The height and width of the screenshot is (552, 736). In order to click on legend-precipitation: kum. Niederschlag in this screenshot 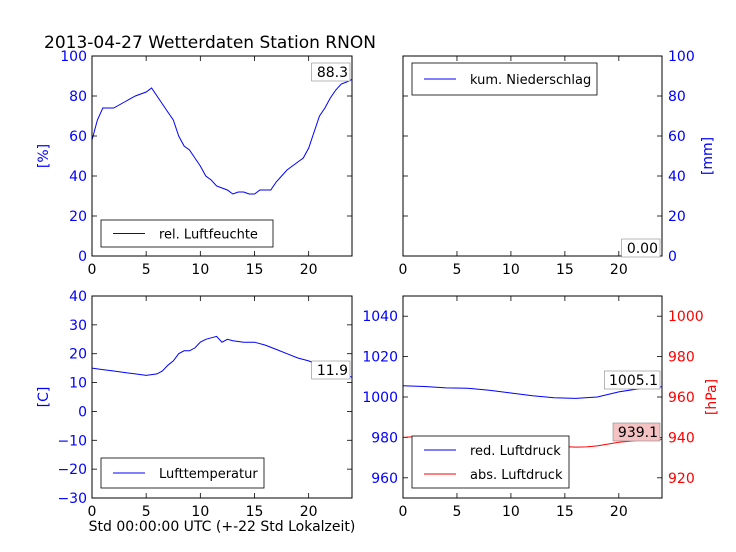, I will do `click(504, 79)`.